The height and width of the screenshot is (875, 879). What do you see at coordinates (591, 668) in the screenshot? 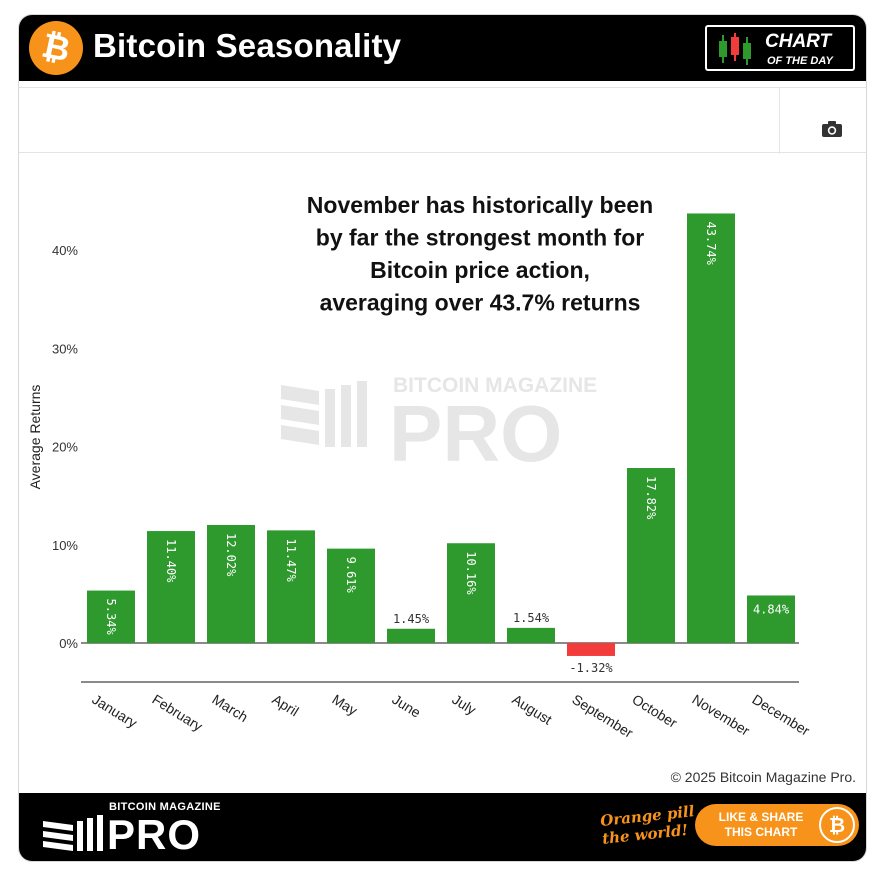
I see `bar-value-label: -1.32%` at bounding box center [591, 668].